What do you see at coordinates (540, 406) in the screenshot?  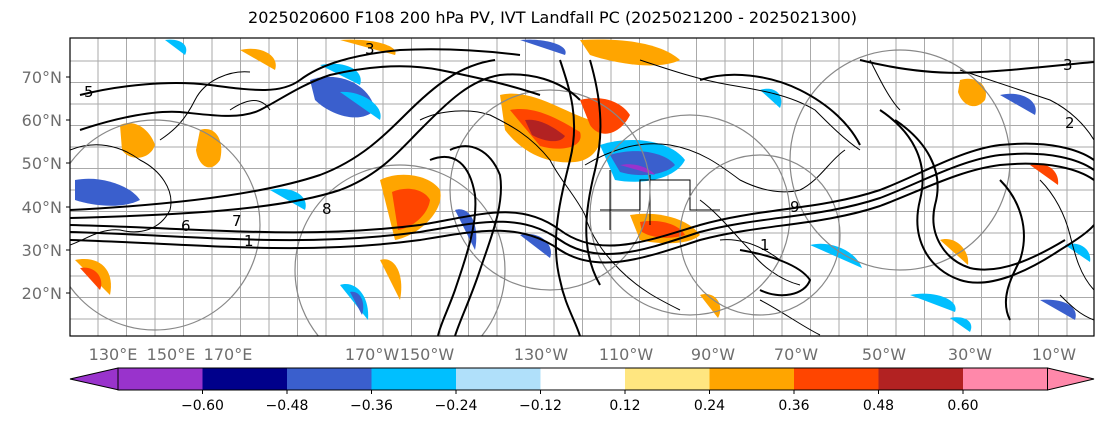 I see `colorbar-tick-label: −0.12` at bounding box center [540, 406].